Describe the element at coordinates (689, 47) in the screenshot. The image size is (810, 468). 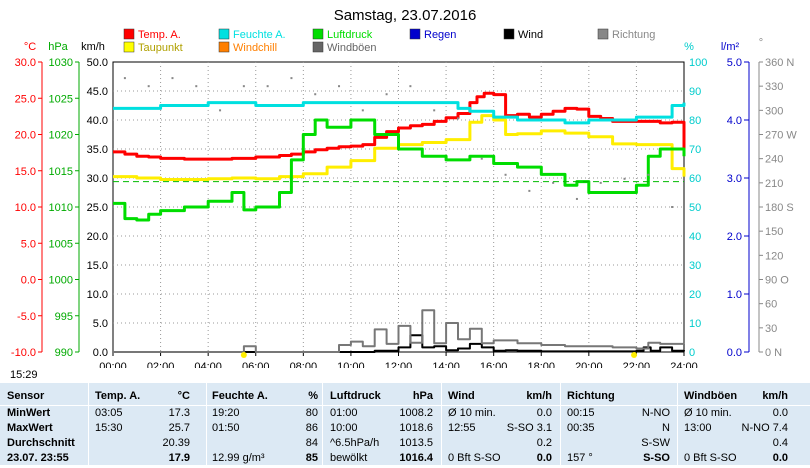
I see `unit-humidity: %` at that location.